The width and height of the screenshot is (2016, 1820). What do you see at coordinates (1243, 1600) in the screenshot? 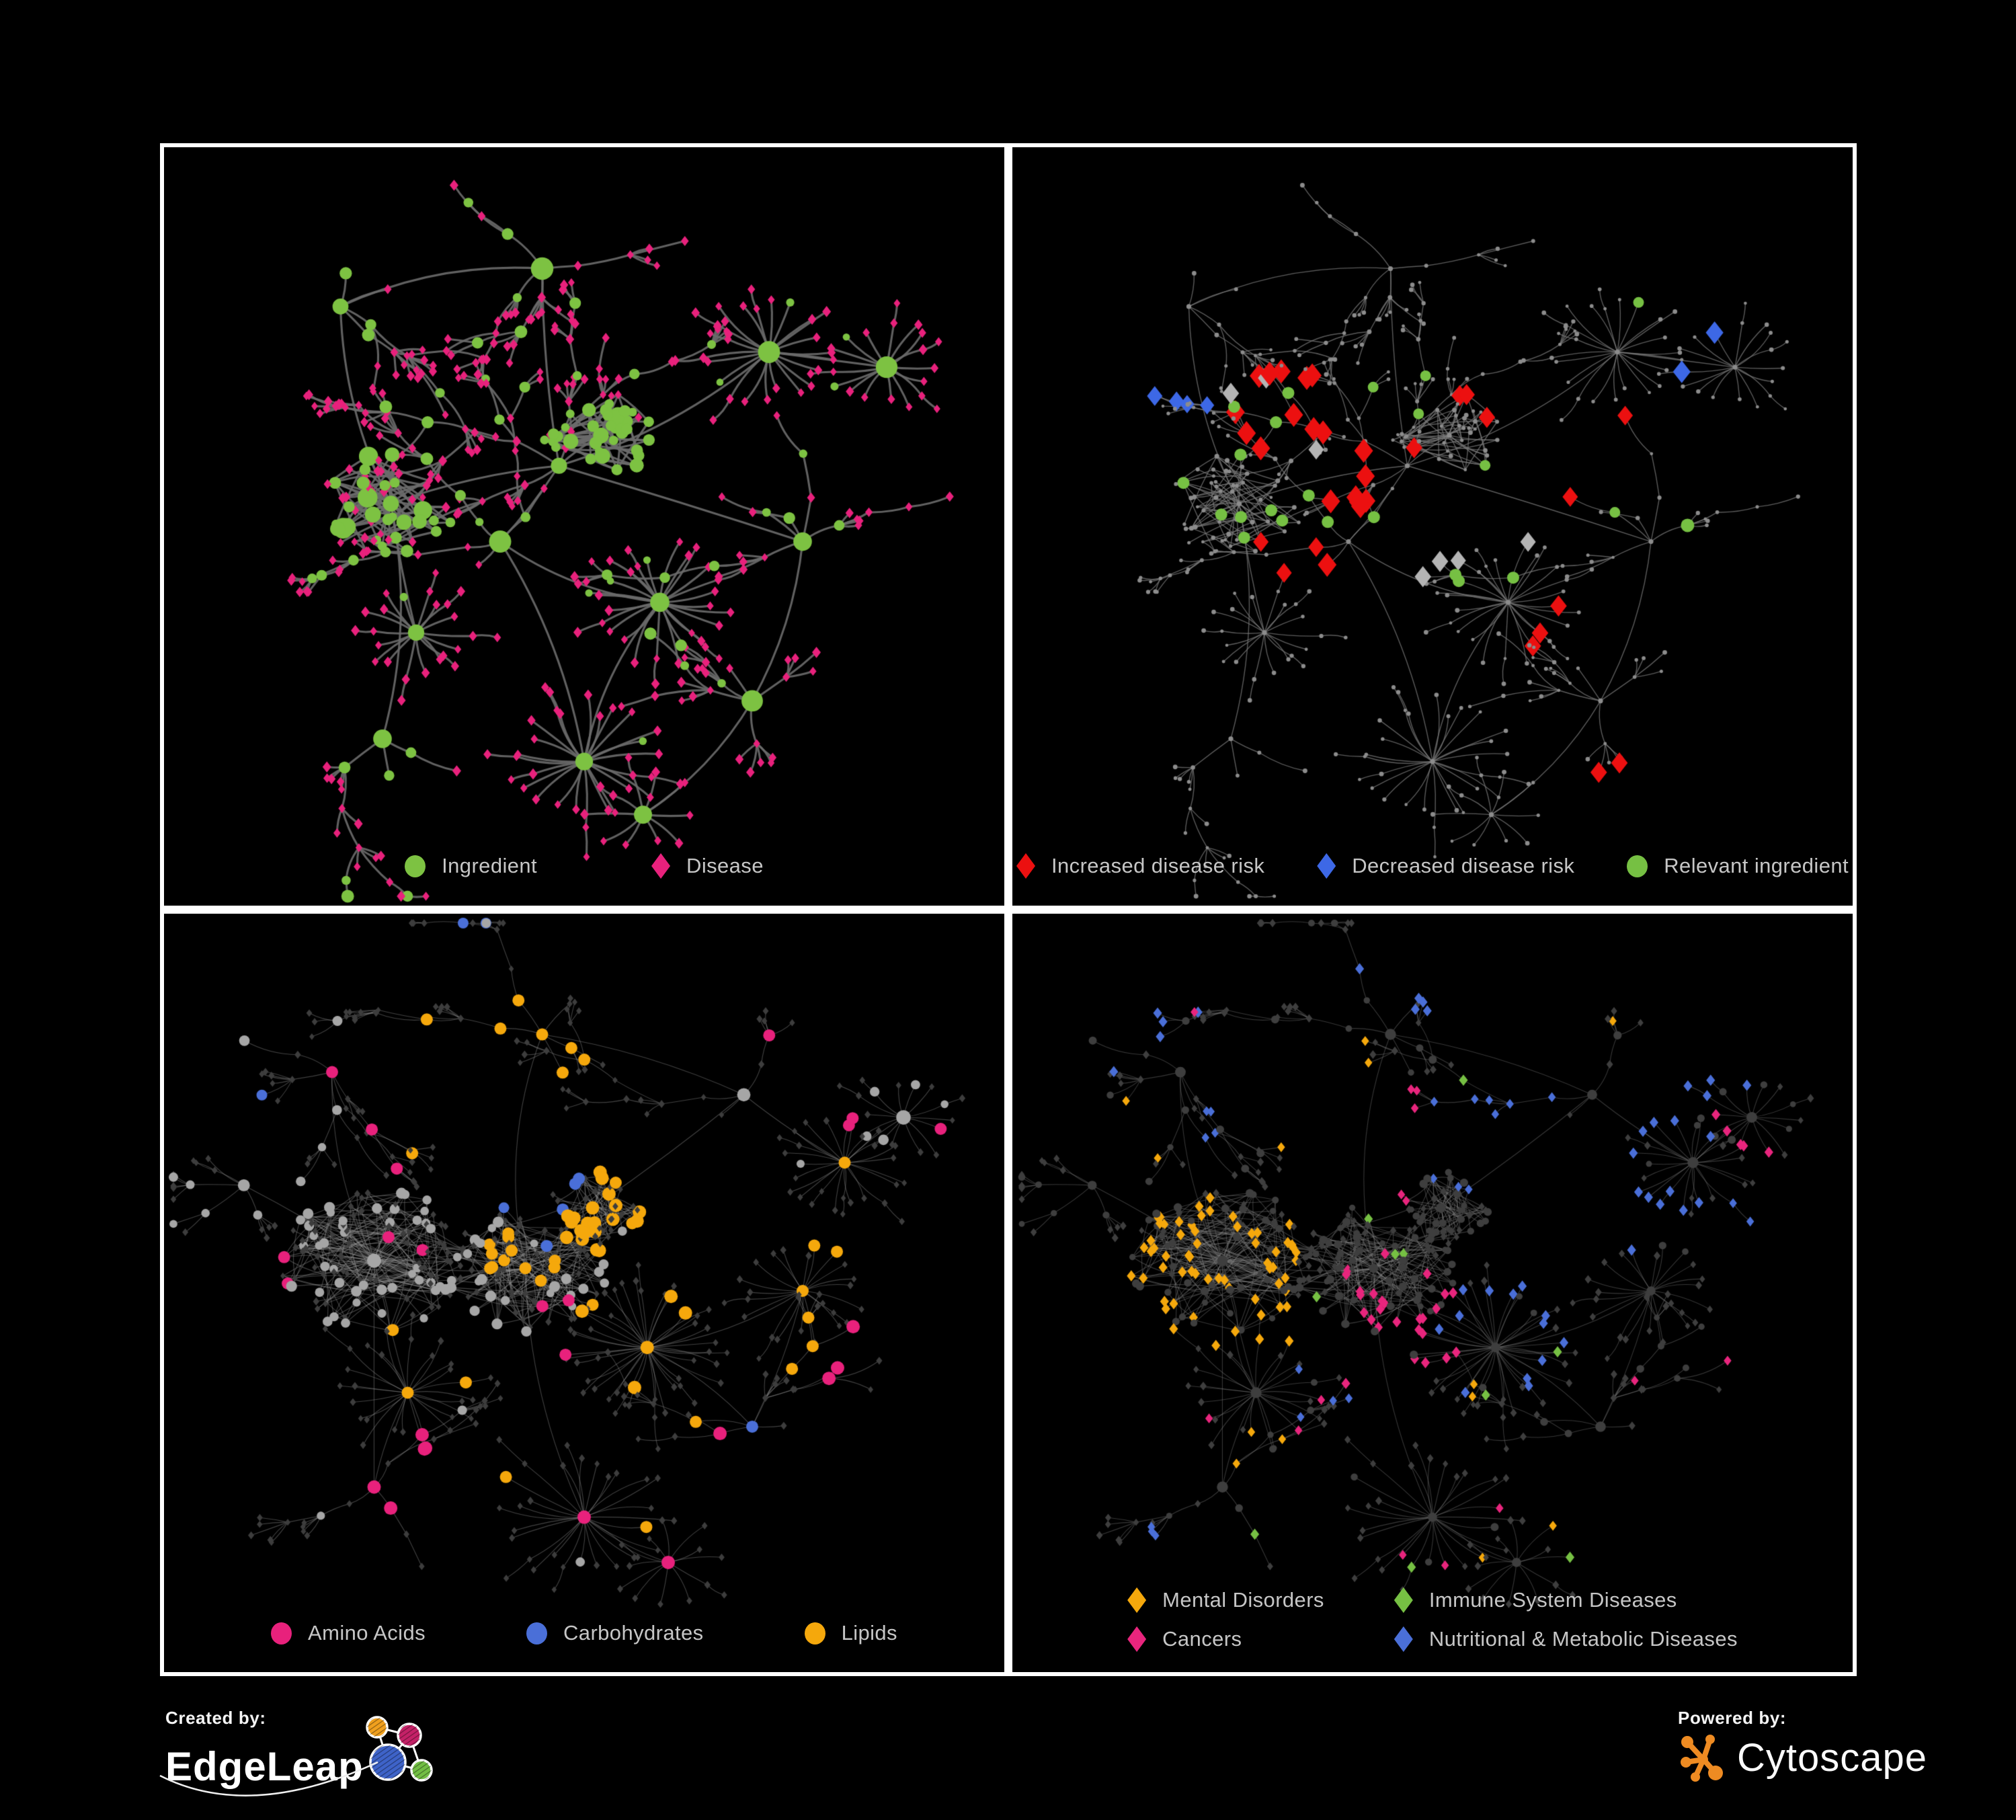
I see `legend-label: Mental Disorders` at bounding box center [1243, 1600].